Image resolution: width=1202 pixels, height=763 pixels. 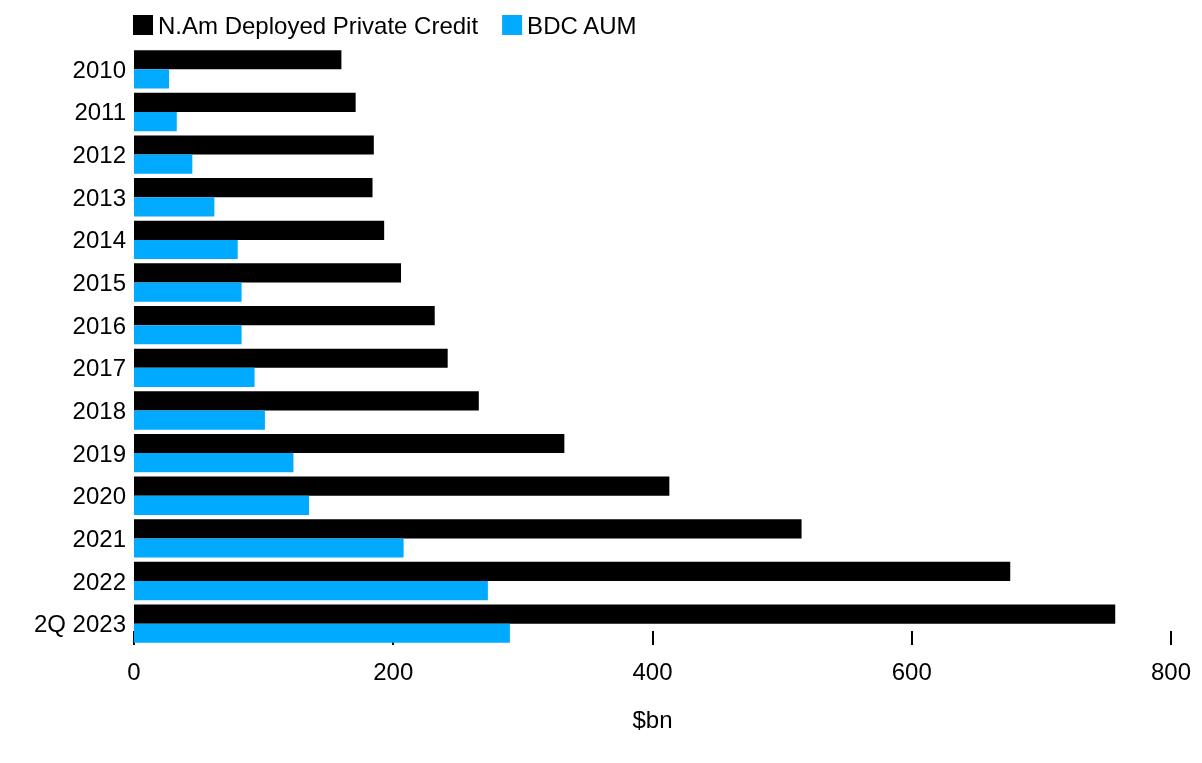 I want to click on y-tick-label: 2012, so click(x=99, y=155).